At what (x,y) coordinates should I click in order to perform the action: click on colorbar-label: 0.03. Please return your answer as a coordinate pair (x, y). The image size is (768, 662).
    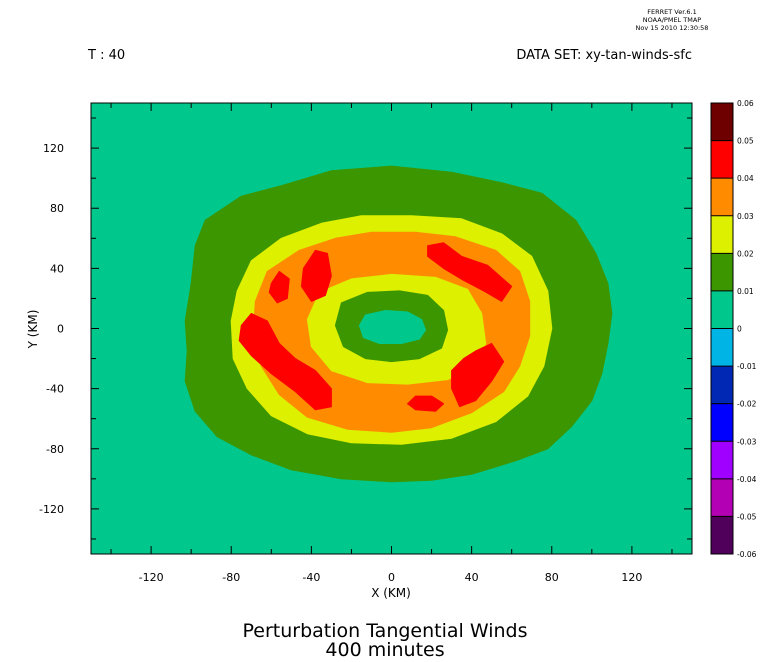
    Looking at the image, I should click on (745, 216).